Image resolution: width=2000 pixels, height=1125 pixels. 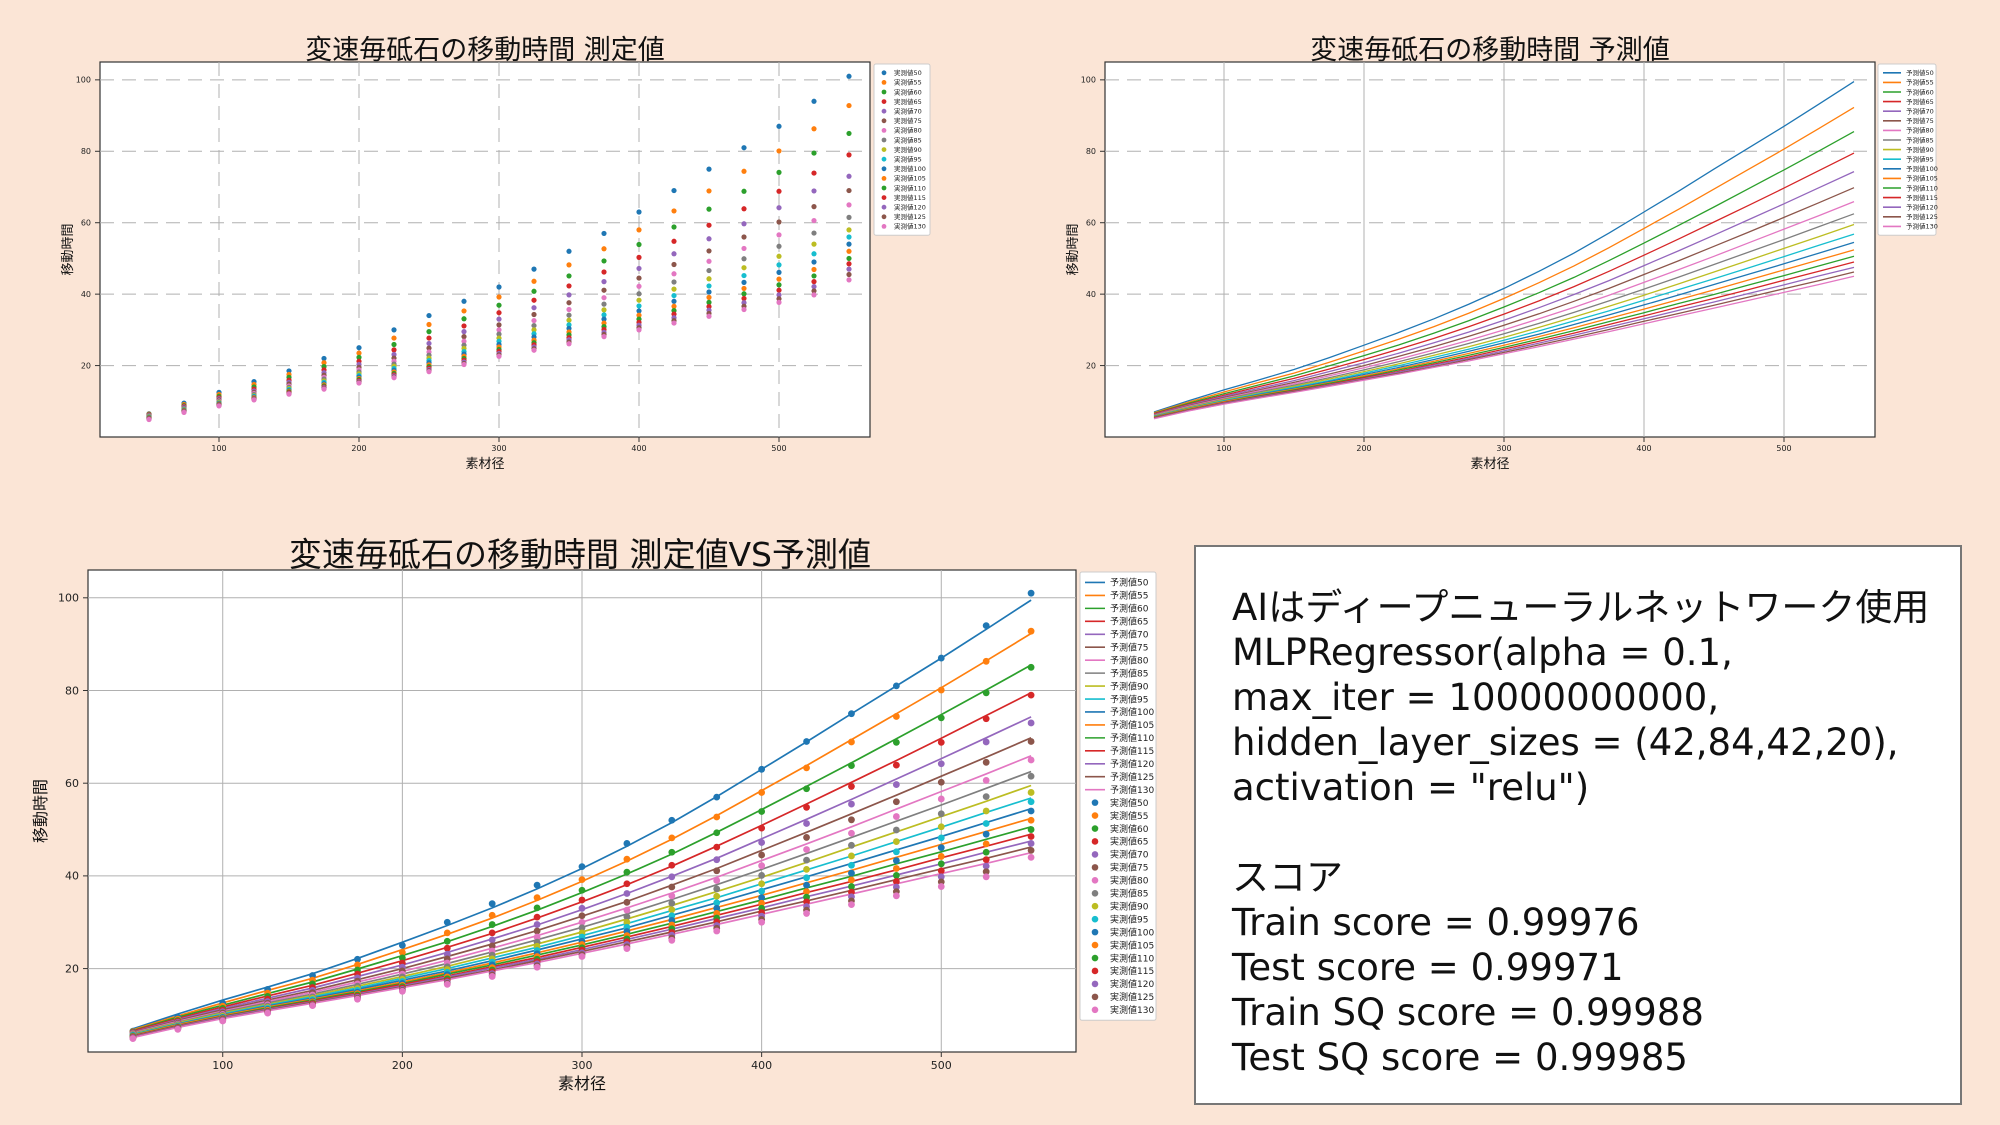 What do you see at coordinates (1129, 609) in the screenshot?
I see `legend-label: 予測値60` at bounding box center [1129, 609].